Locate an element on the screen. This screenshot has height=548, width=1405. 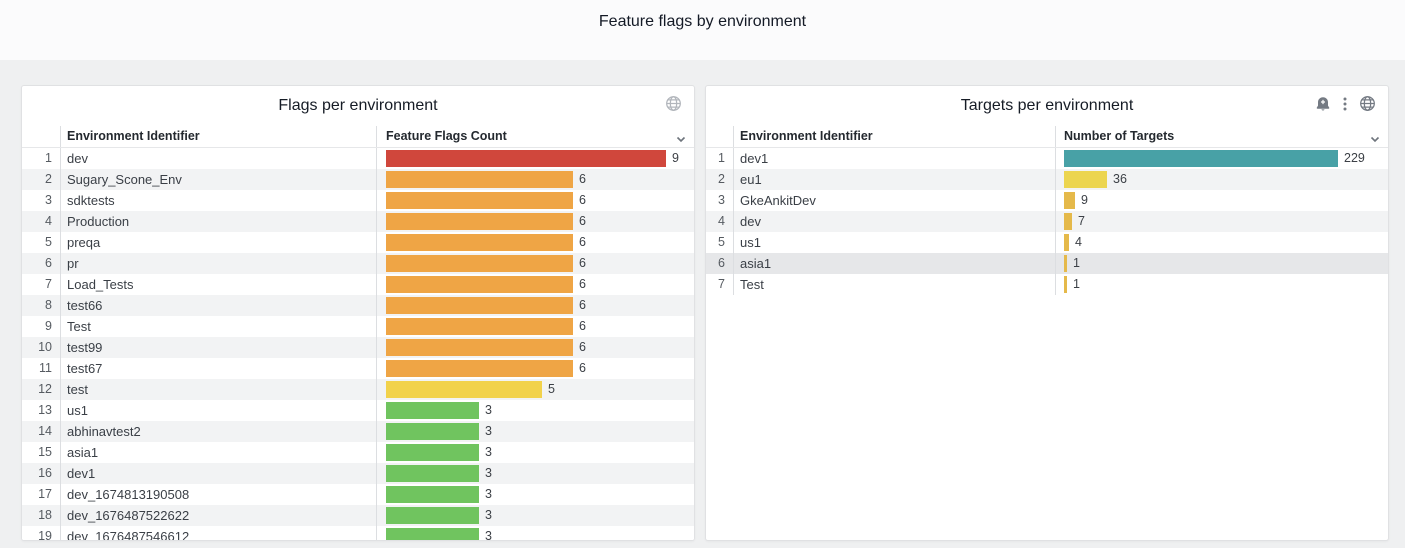
row-index: 14 is located at coordinates (41, 431).